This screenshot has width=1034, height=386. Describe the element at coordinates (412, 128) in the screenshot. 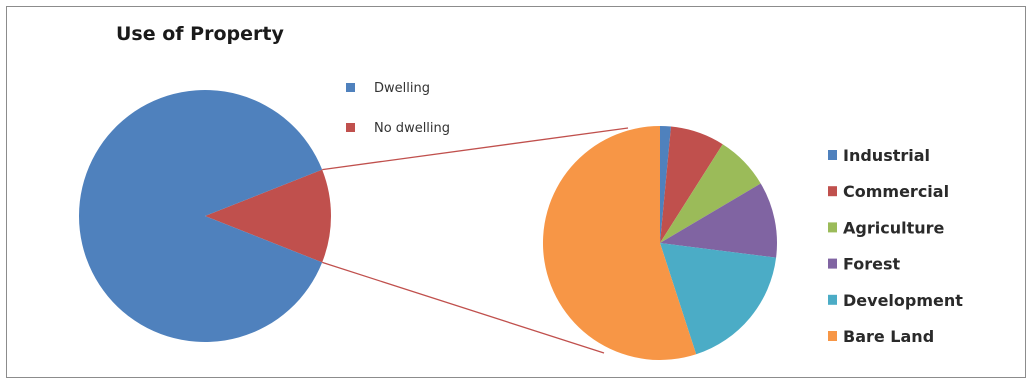

I see `legend-label-no-dwelling: No dwelling` at that location.